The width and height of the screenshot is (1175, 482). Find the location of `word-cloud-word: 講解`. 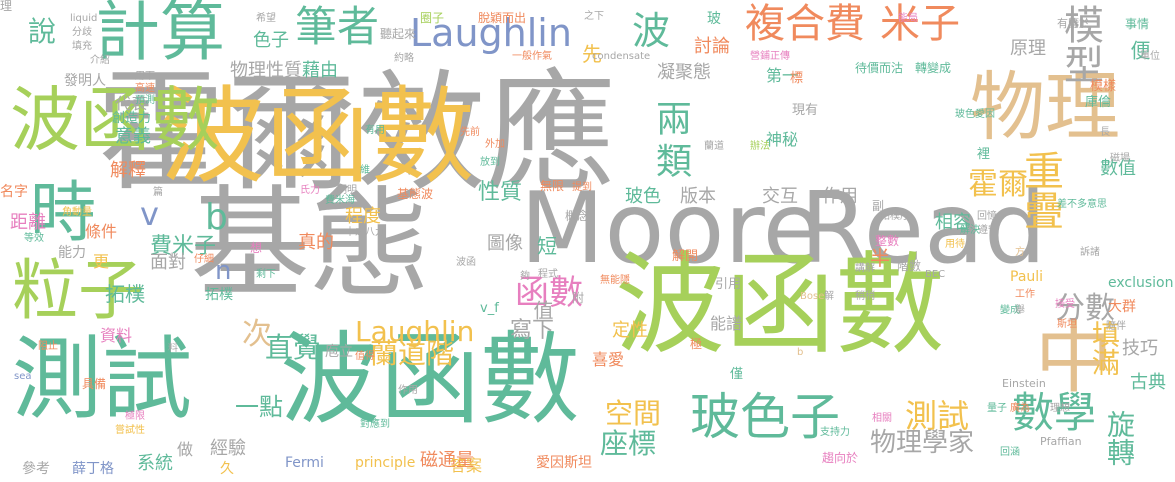

word-cloud-word: 講解 is located at coordinates (865, 268).